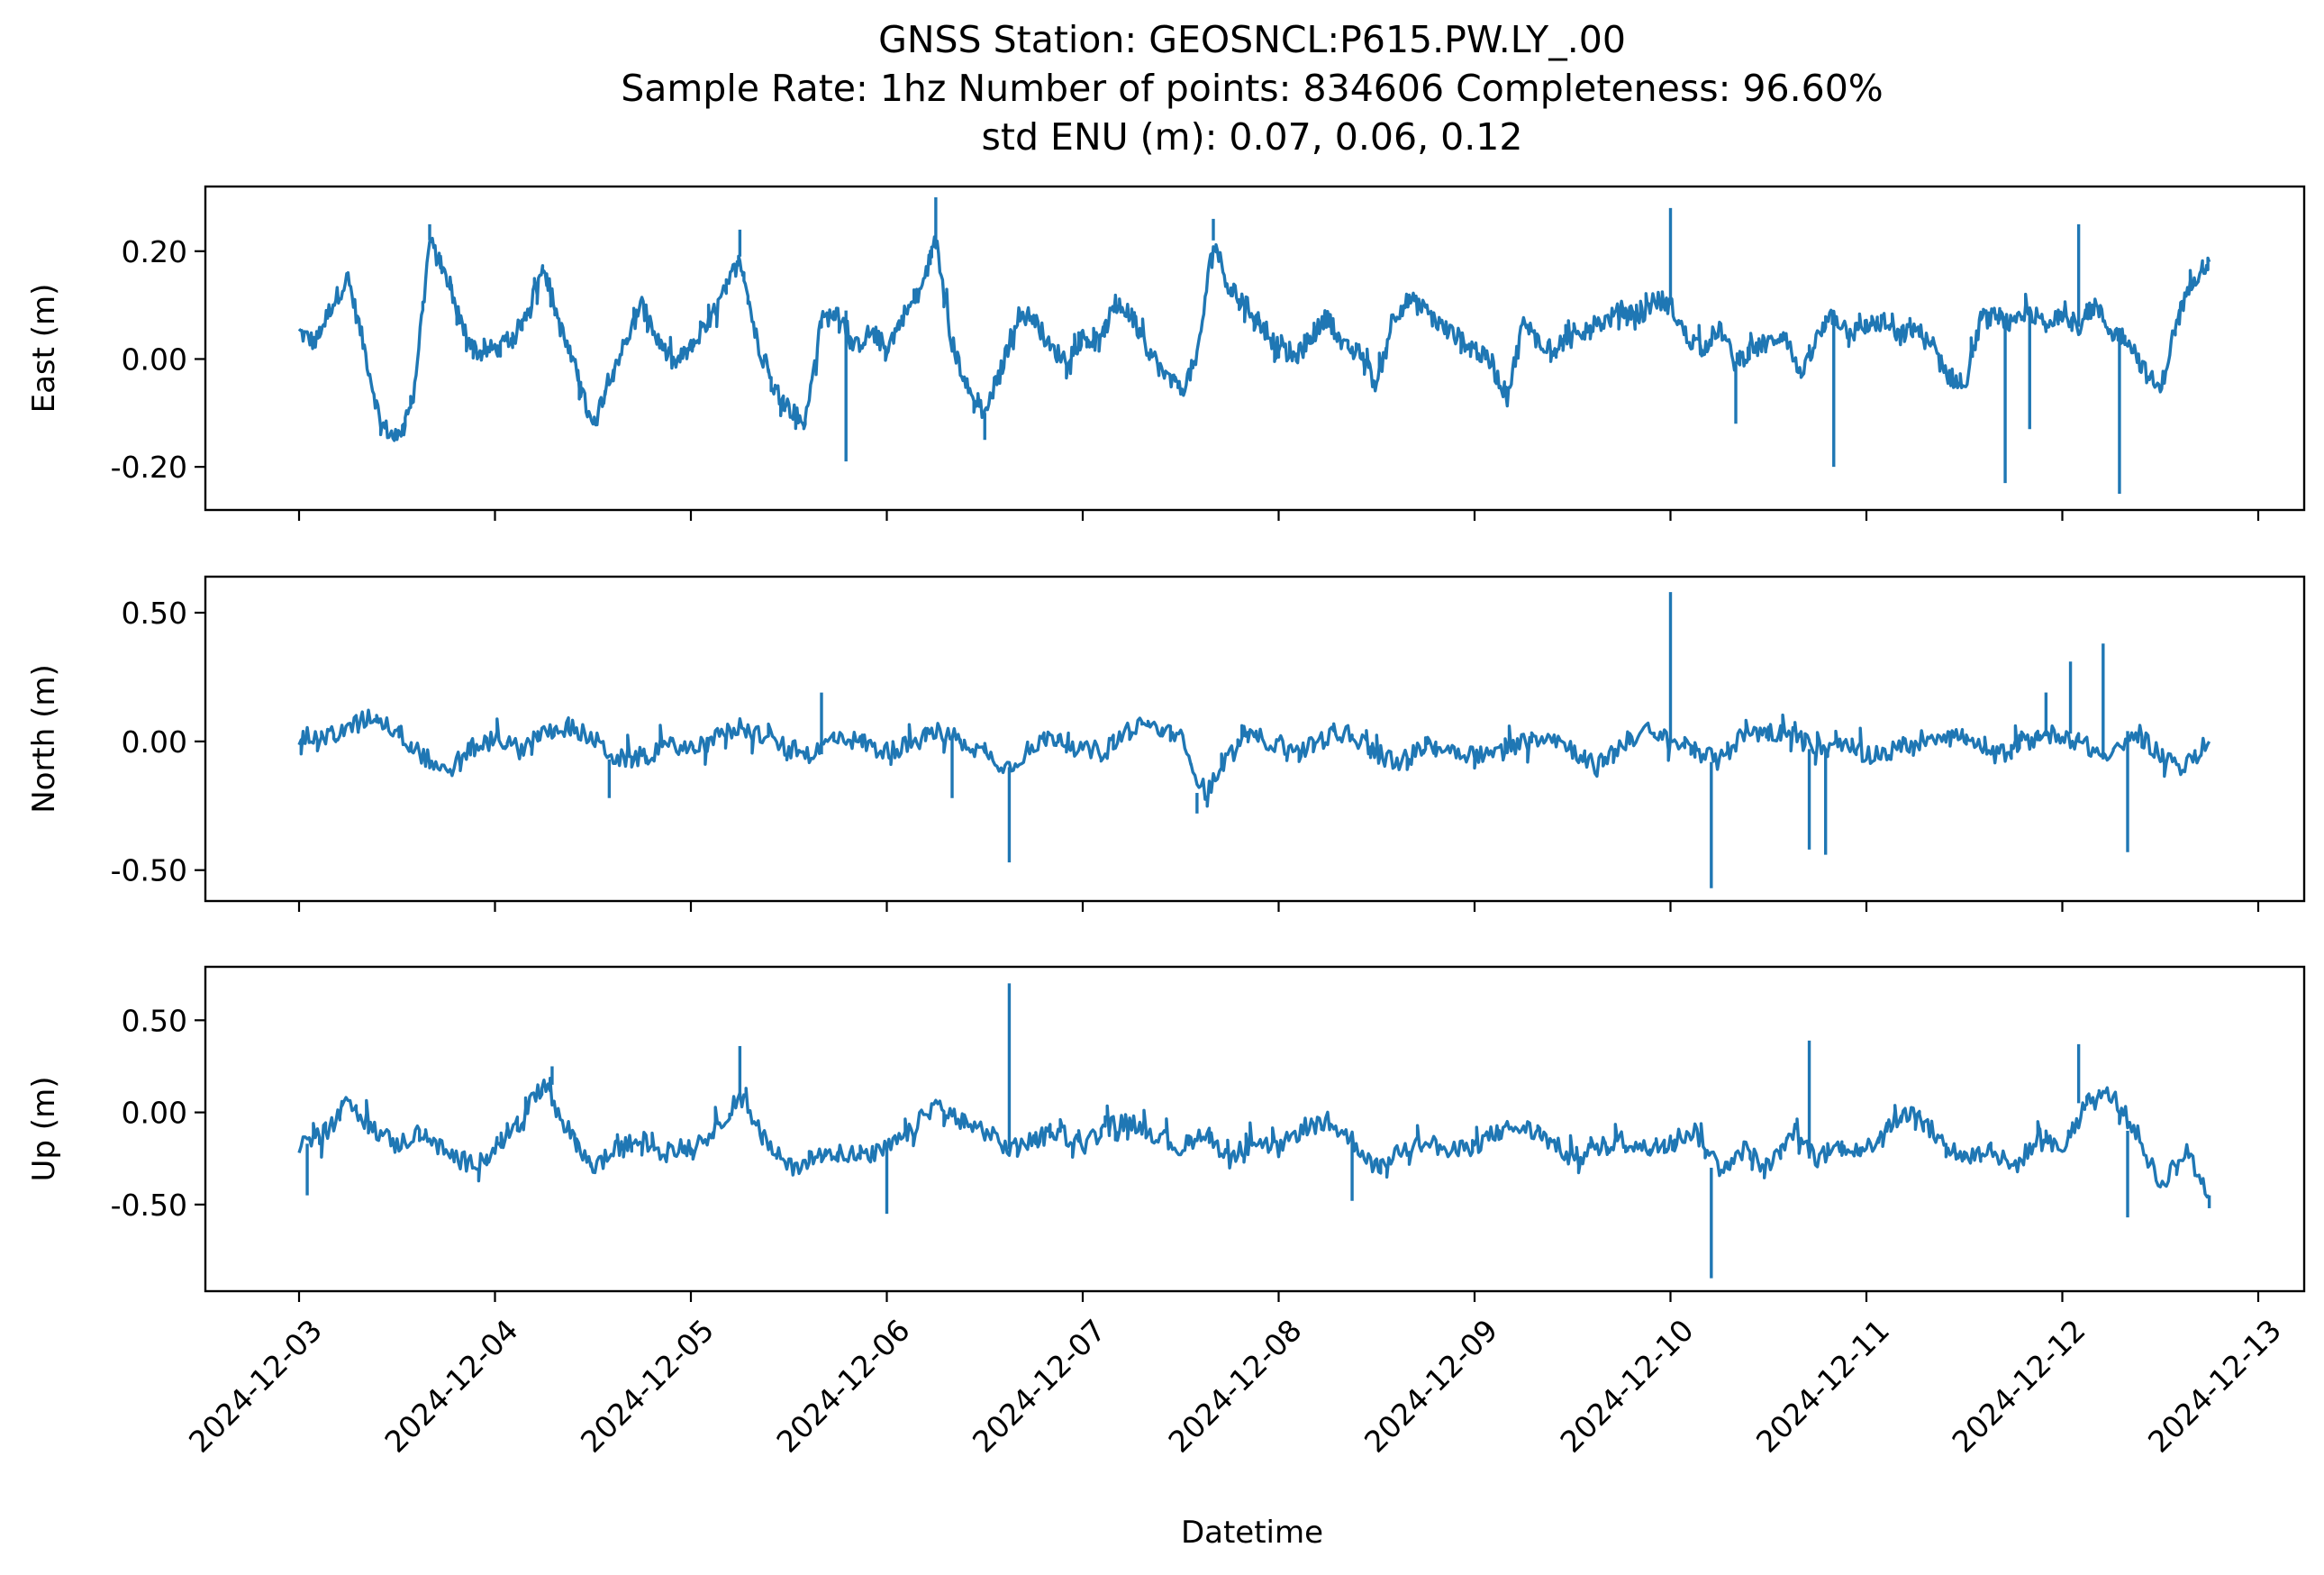 This screenshot has height=1575, width=2324. I want to click on x-tick-label: 2024-12-11, so click(1823, 1386).